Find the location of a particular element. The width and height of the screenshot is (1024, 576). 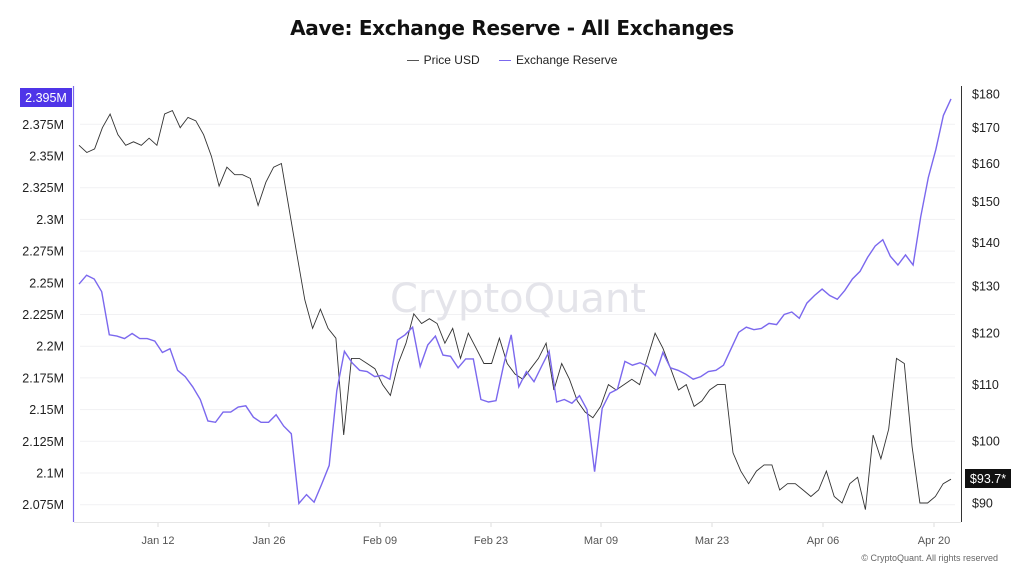

legend-swatch-reserve is located at coordinates (504, 60).